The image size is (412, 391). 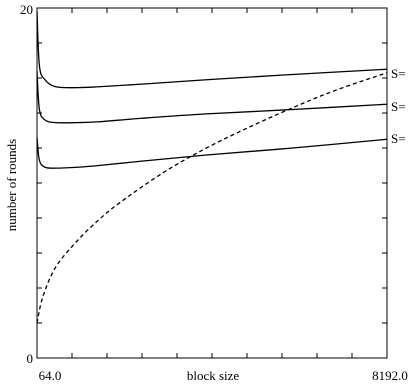 I want to click on x-axis-label: block size, so click(x=213, y=375).